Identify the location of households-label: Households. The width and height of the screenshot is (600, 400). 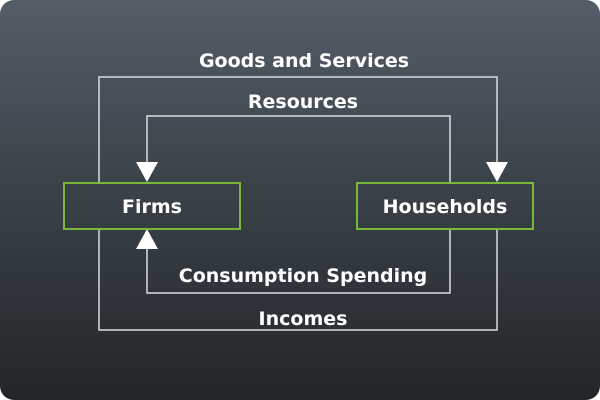
(445, 207).